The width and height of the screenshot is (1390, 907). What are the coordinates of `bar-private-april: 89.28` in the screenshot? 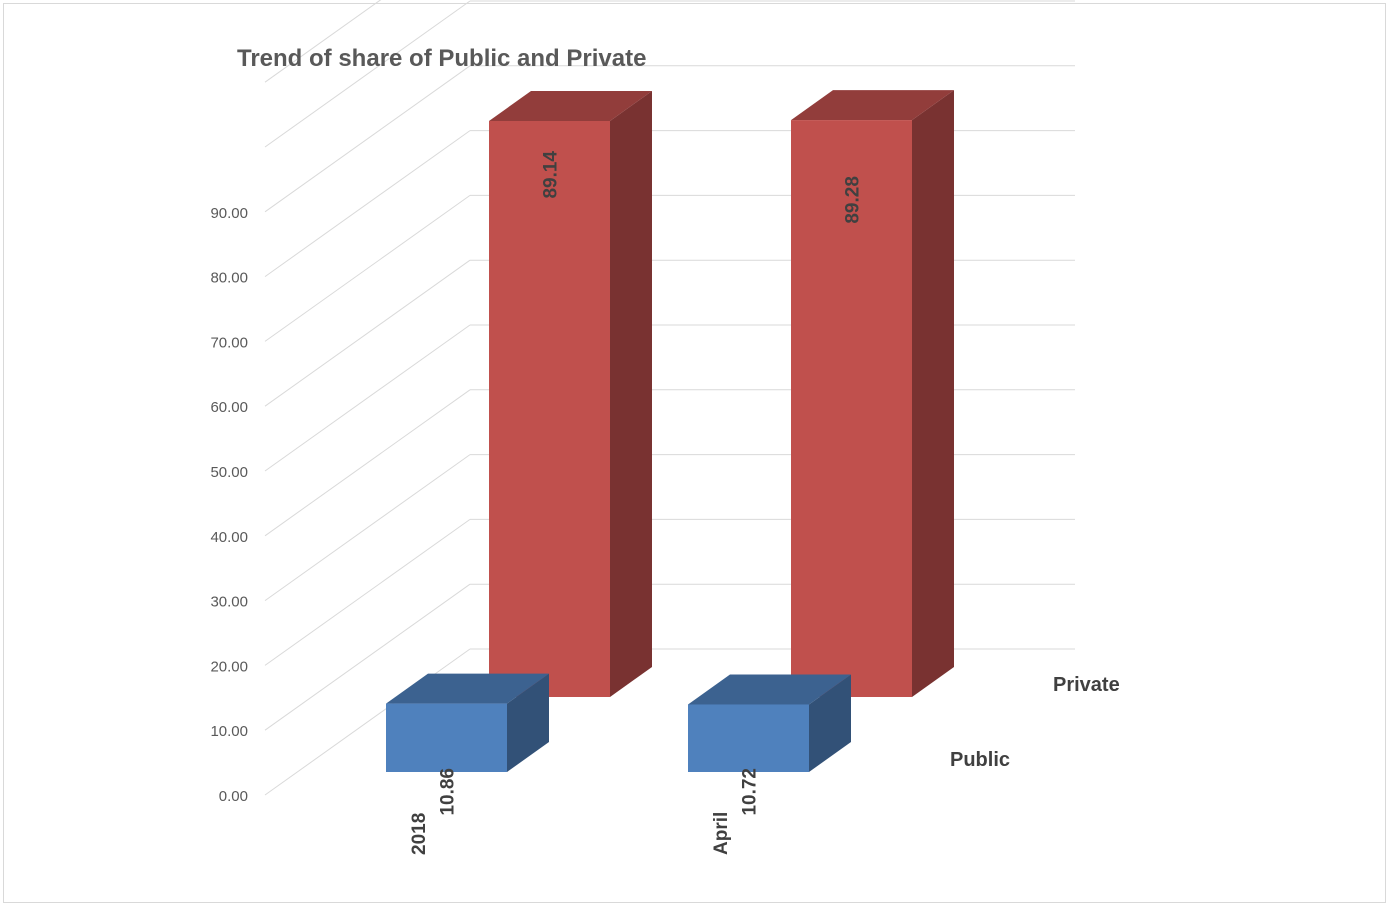 It's located at (872, 394).